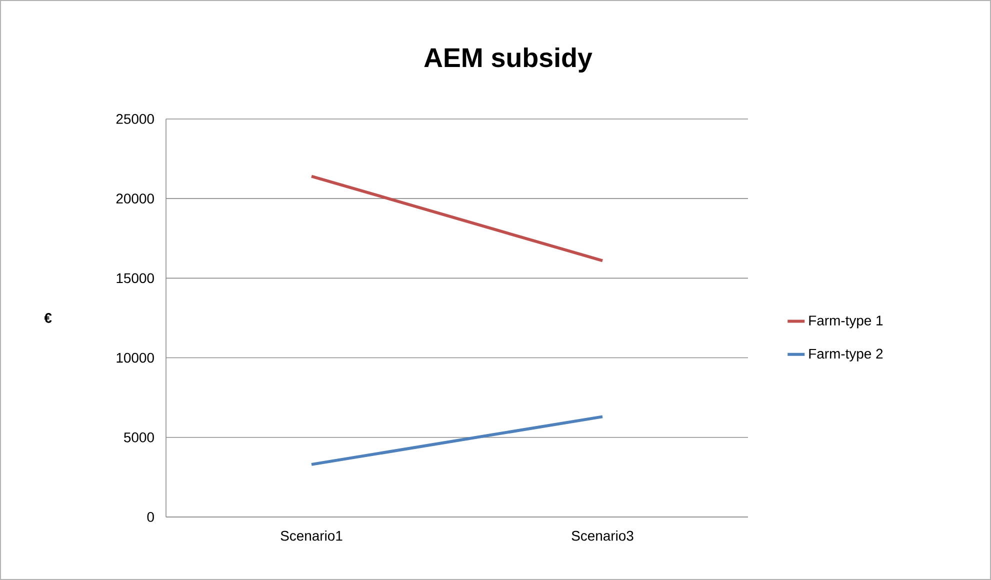  What do you see at coordinates (603, 535) in the screenshot?
I see `x-tick-label: Scenario3` at bounding box center [603, 535].